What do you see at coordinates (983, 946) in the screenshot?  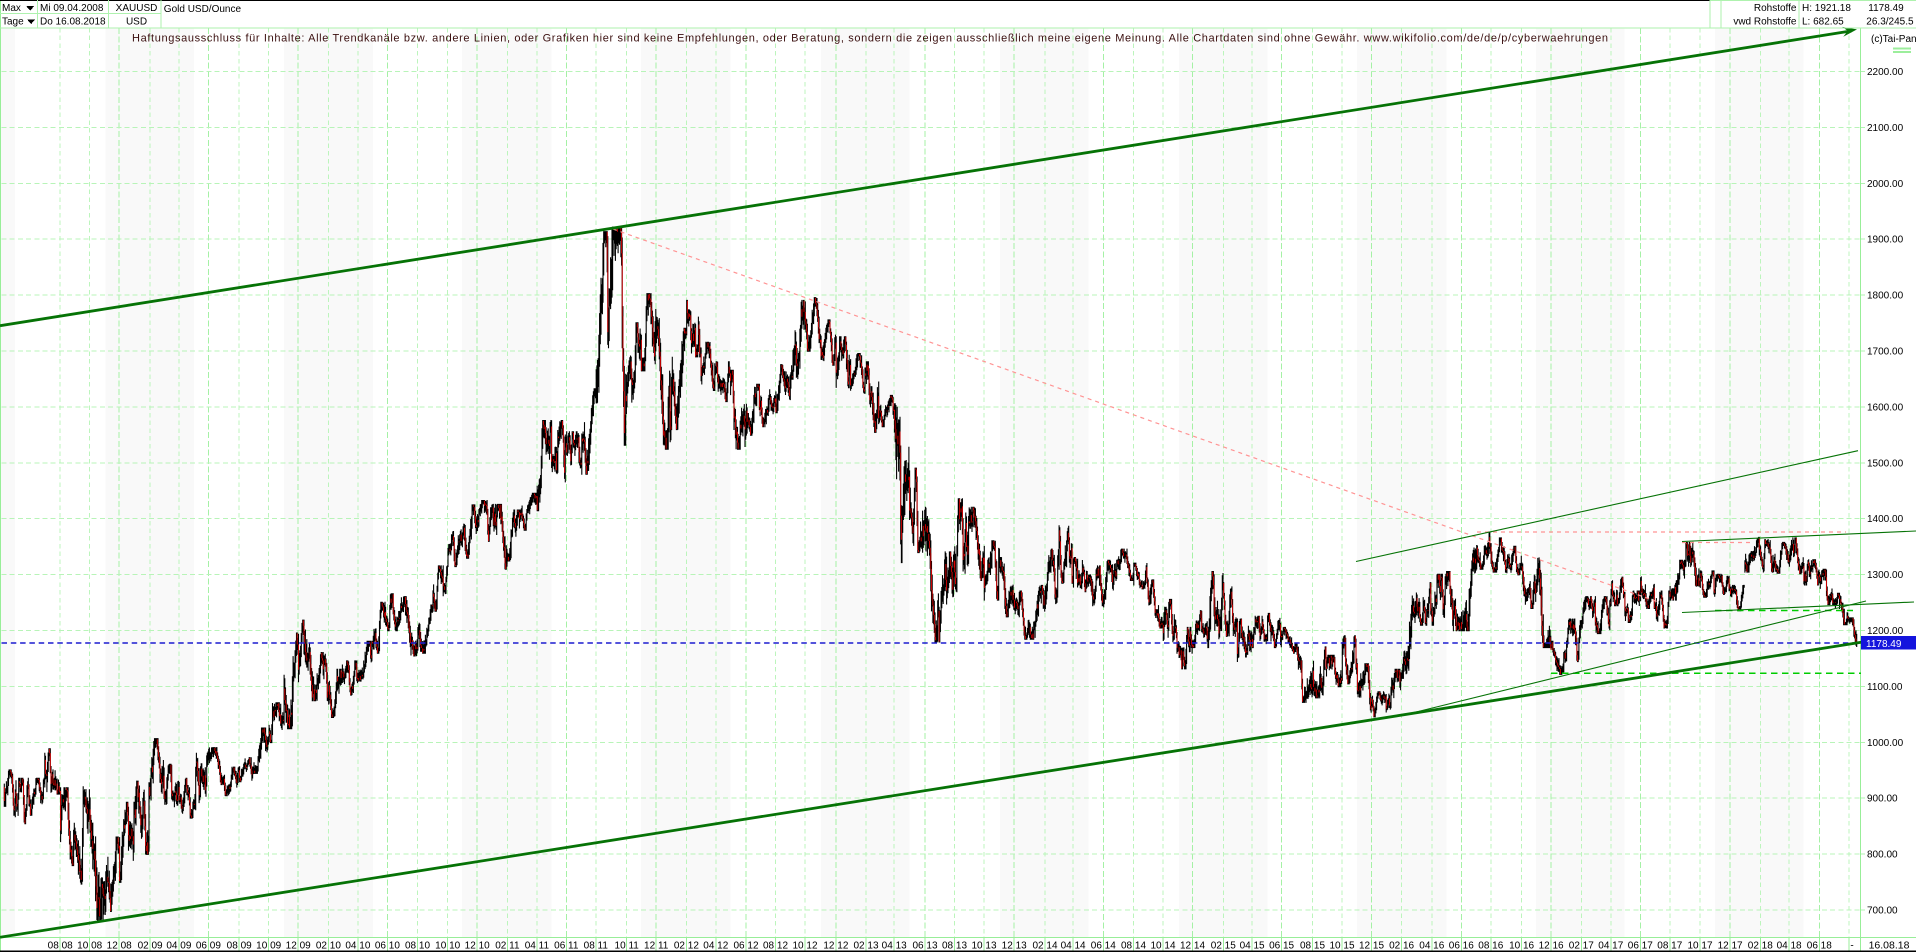 I see `svg-text: 10 13` at bounding box center [983, 946].